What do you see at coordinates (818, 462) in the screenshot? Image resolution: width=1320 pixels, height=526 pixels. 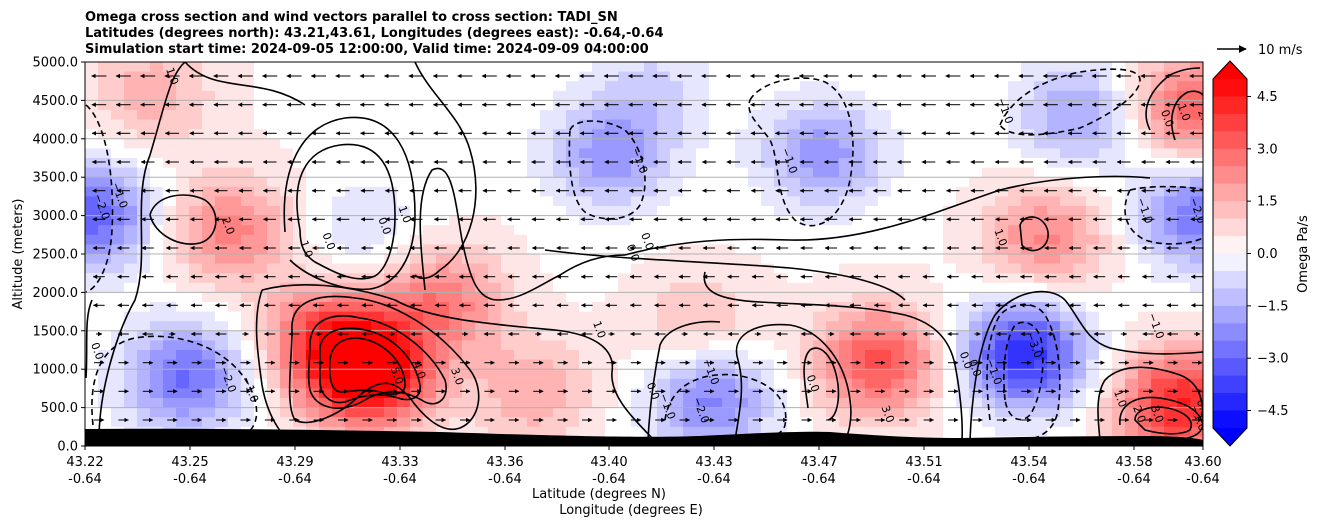 I see `x-tick-label-lat: 43.47` at bounding box center [818, 462].